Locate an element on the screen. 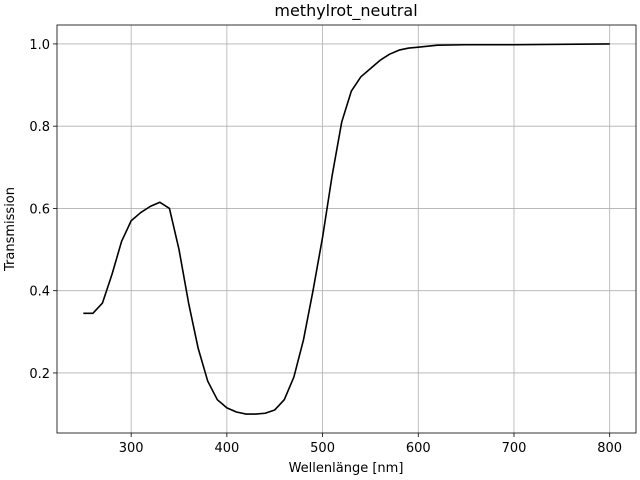 The width and height of the screenshot is (640, 480). y-tick-label: 0.8 is located at coordinates (39, 127).